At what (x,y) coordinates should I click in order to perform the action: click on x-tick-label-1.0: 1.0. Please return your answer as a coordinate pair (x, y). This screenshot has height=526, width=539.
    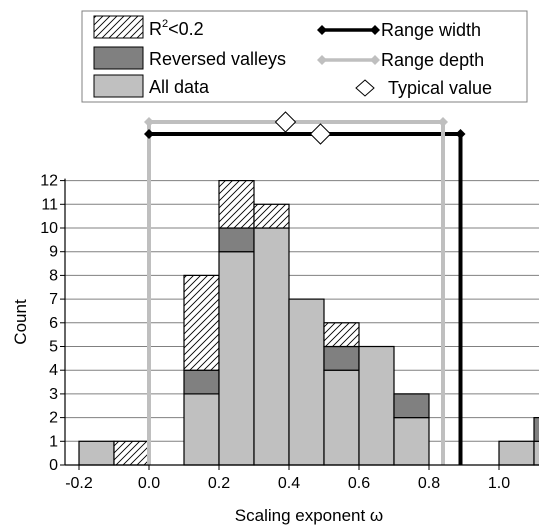
    Looking at the image, I should click on (499, 483).